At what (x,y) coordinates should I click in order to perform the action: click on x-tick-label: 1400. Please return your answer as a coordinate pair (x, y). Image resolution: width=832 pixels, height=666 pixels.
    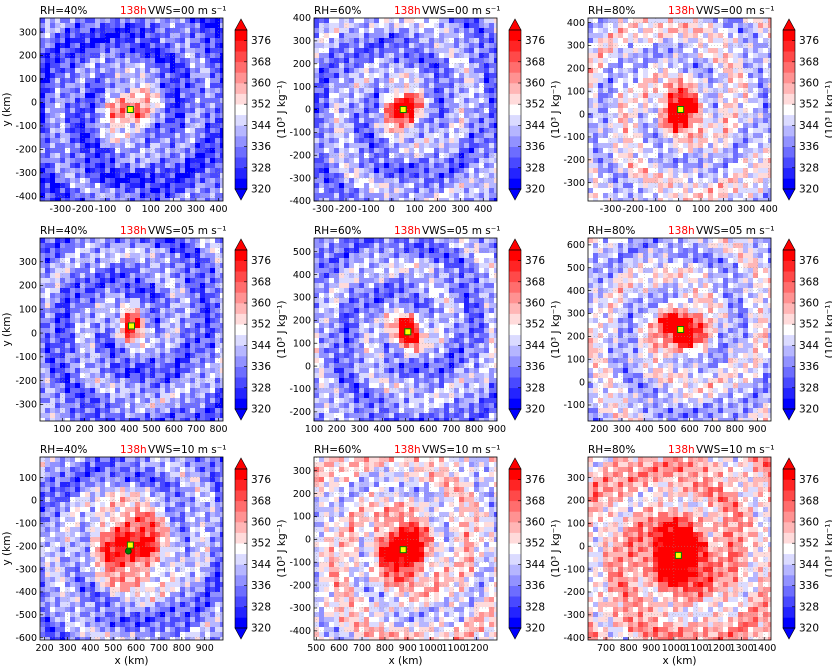
    Looking at the image, I should click on (764, 648).